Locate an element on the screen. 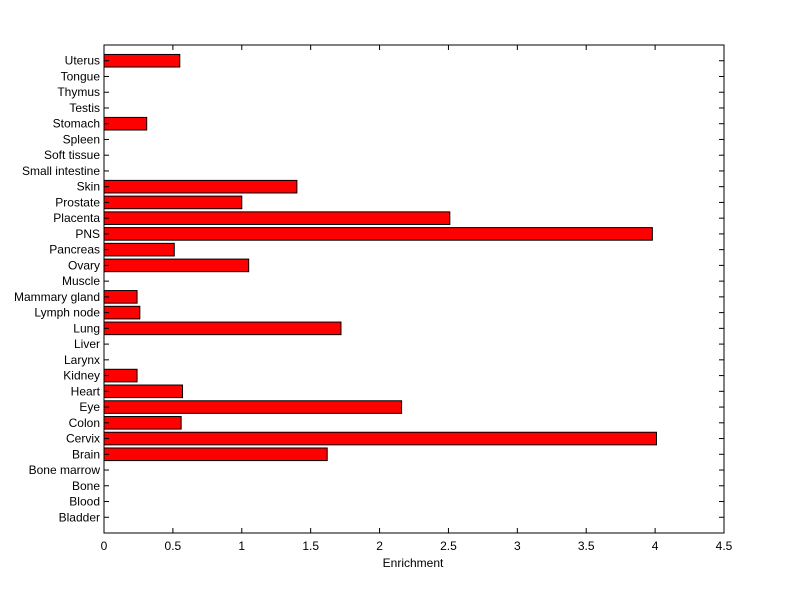 This screenshot has width=800, height=599. y-tick-label: Tongue is located at coordinates (81, 76).